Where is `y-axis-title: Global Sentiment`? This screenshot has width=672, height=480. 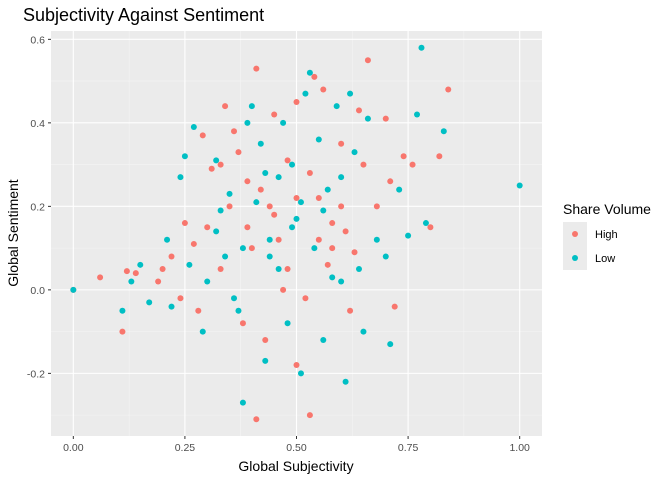
y-axis-title: Global Sentiment is located at coordinates (13, 233).